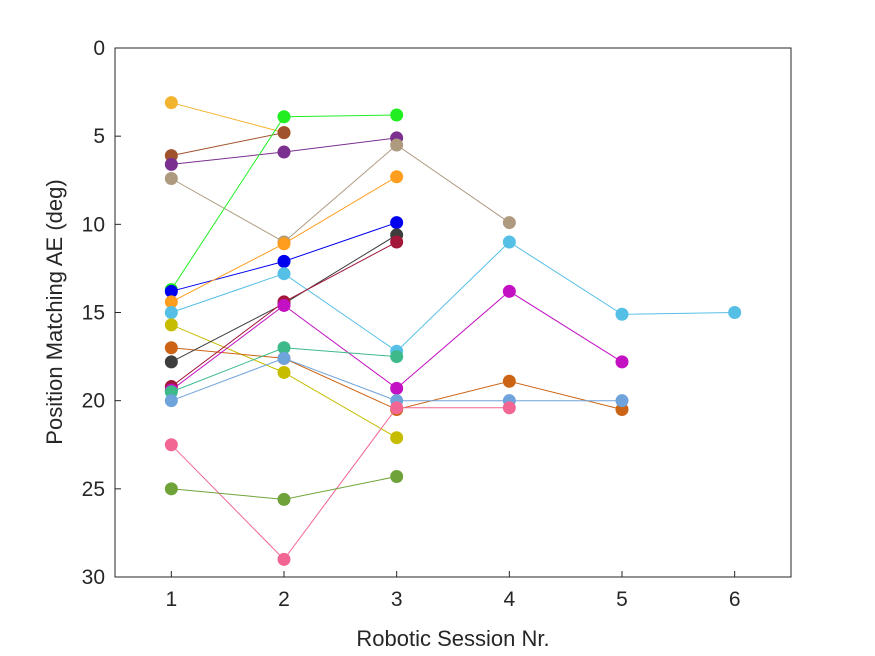  I want to click on y-tick-label: 10, so click(93, 224).